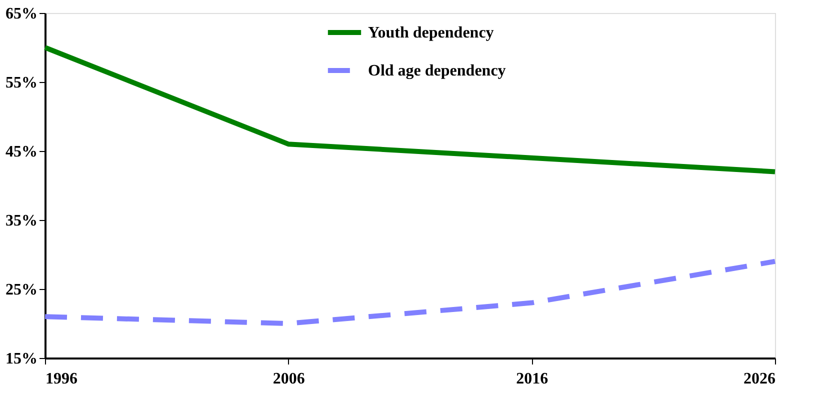 Image resolution: width=814 pixels, height=402 pixels. Describe the element at coordinates (760, 379) in the screenshot. I see `x-tick-label: 2026` at that location.